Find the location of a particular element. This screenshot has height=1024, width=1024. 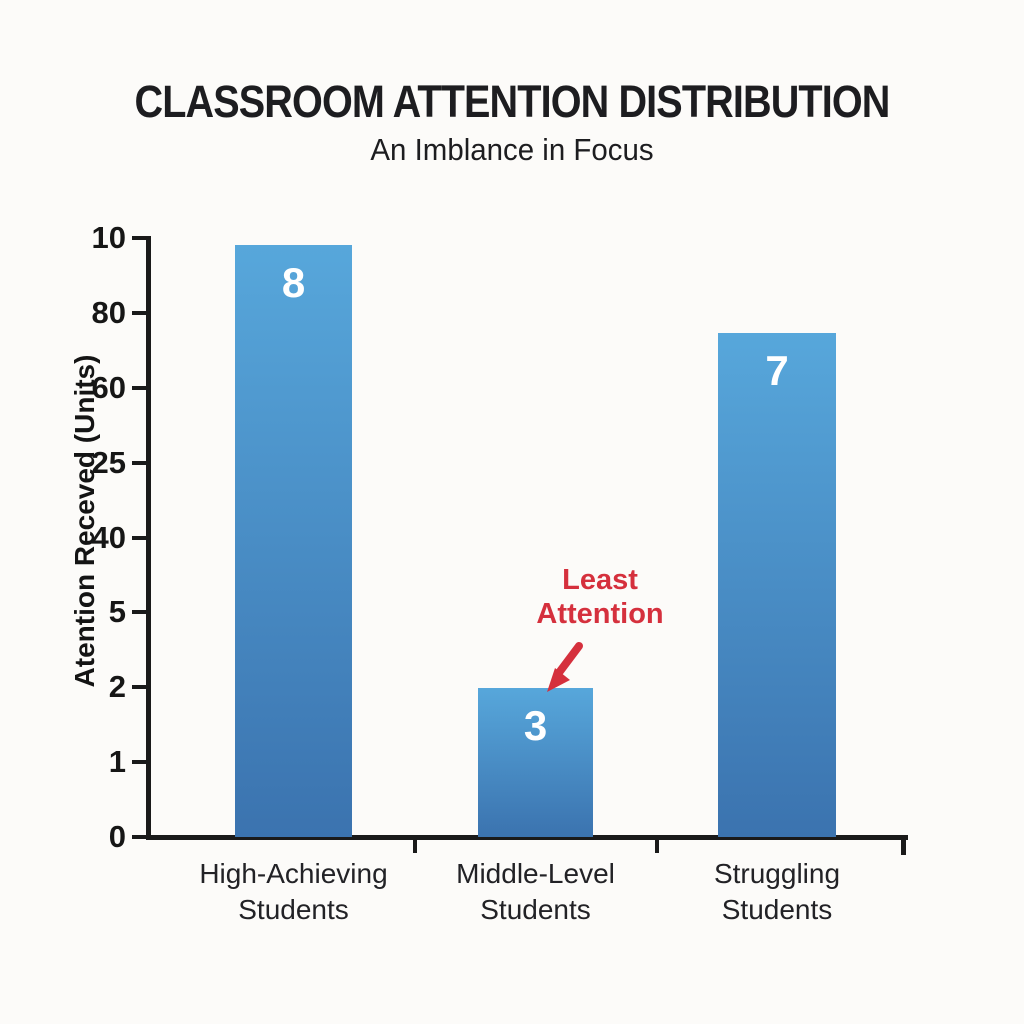

x-category-label: Struggling Students is located at coordinates (777, 891).